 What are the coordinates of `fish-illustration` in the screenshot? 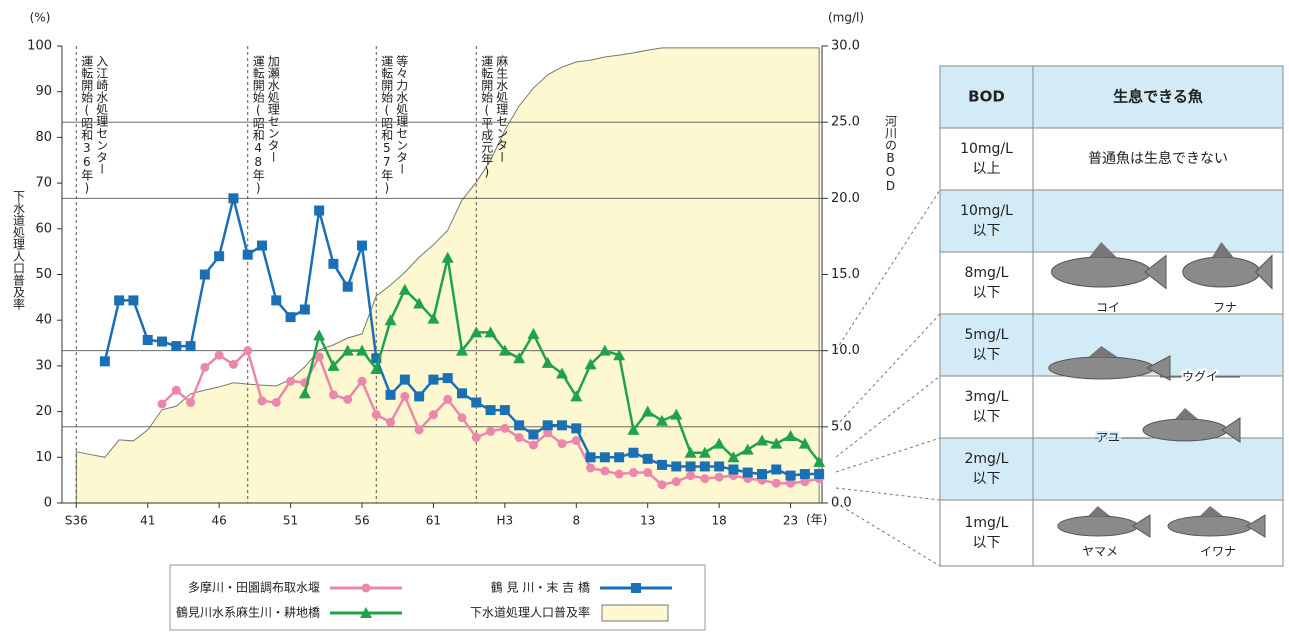 It's located at (1104, 522).